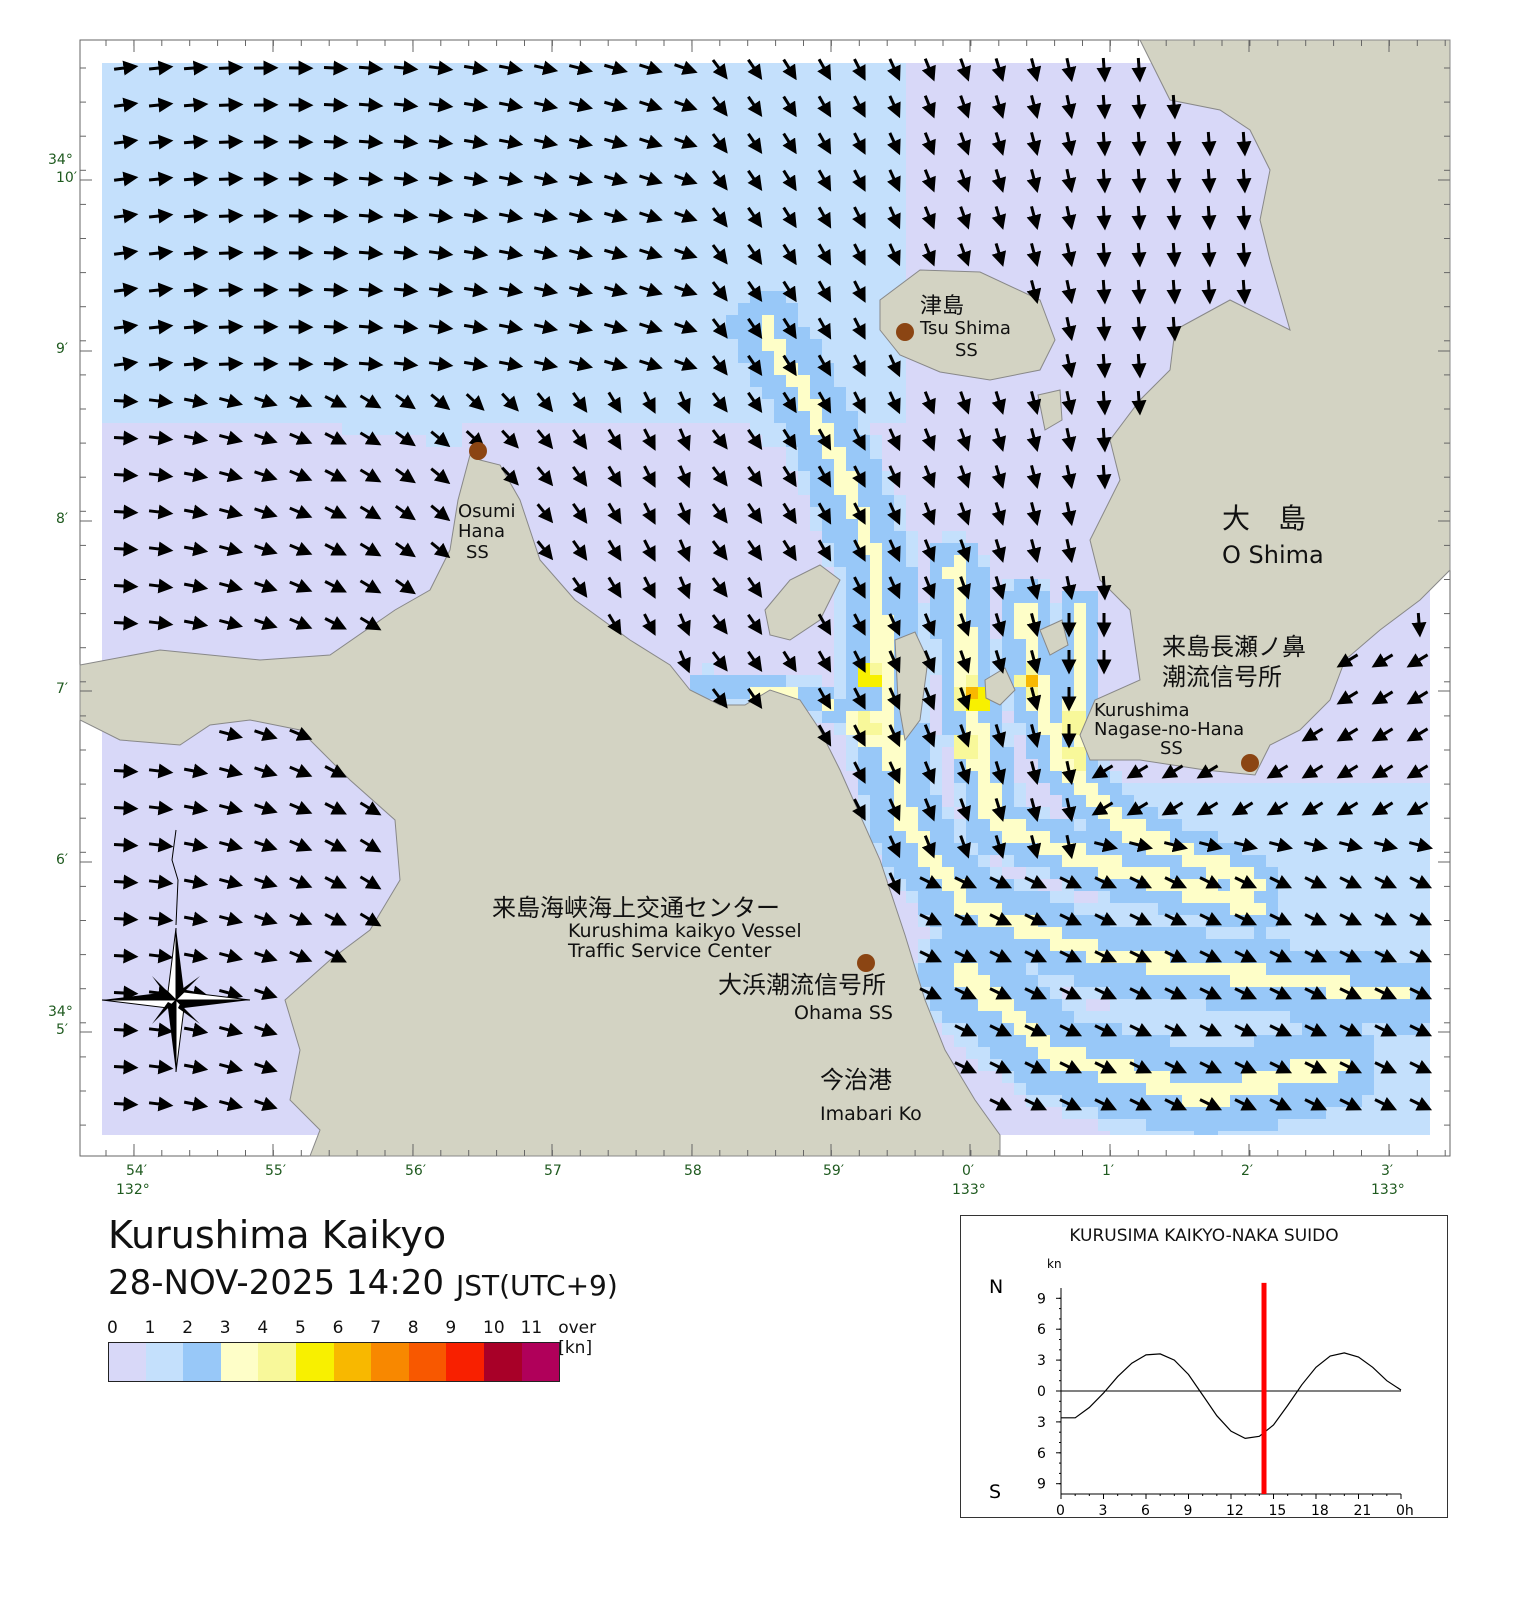 Image resolution: width=1520 pixels, height=1602 pixels. Describe the element at coordinates (136, 1171) in the screenshot. I see `lon-minute-label: 54′` at that location.